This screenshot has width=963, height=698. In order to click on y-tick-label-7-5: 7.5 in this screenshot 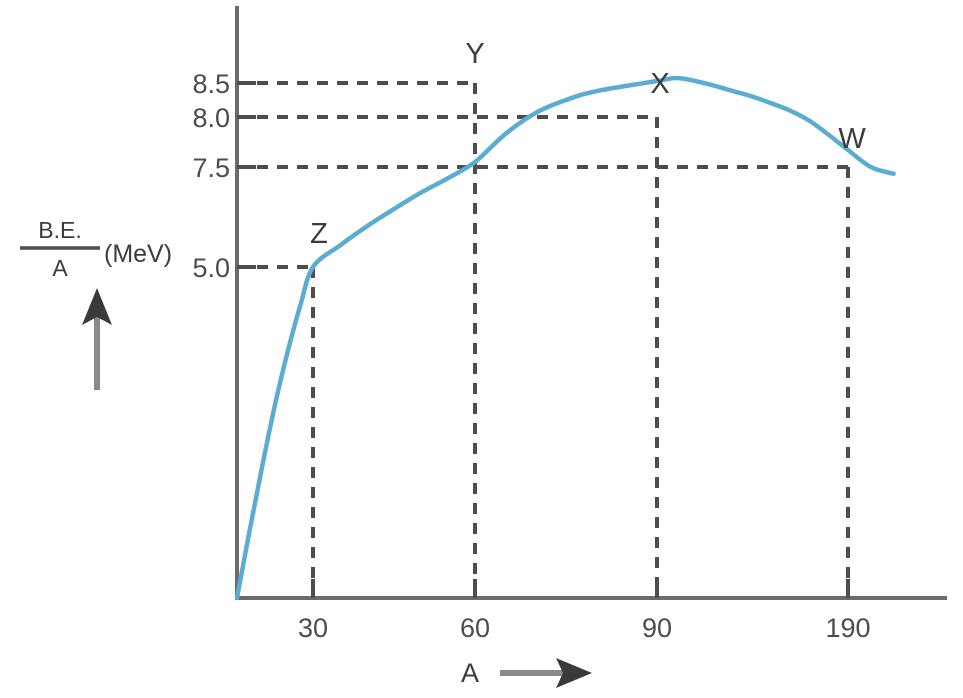, I will do `click(211, 168)`.